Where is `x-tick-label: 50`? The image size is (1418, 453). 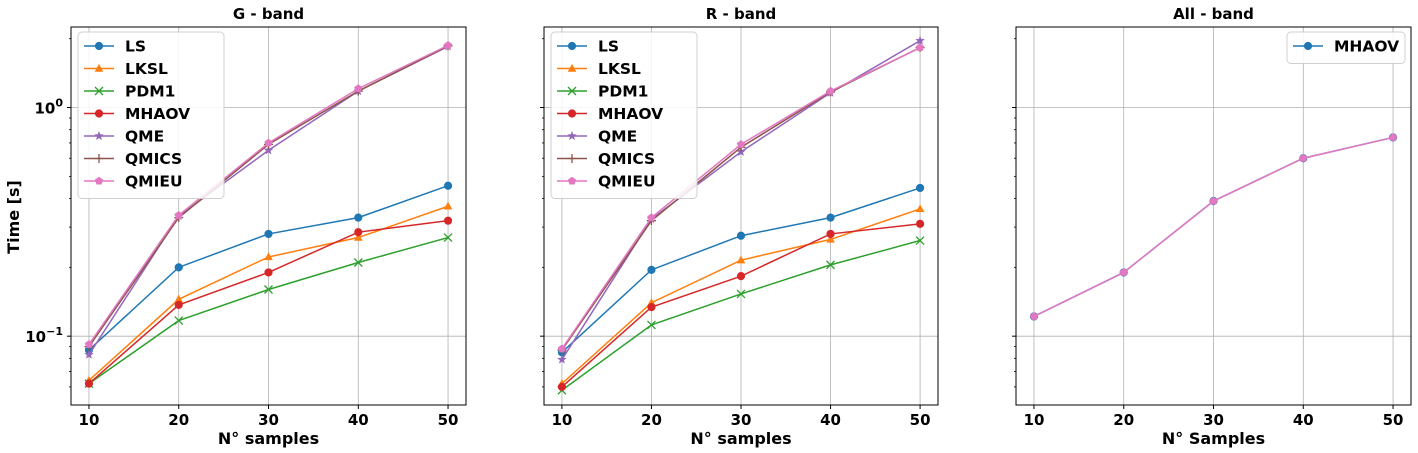 x-tick-label: 50 is located at coordinates (1393, 420).